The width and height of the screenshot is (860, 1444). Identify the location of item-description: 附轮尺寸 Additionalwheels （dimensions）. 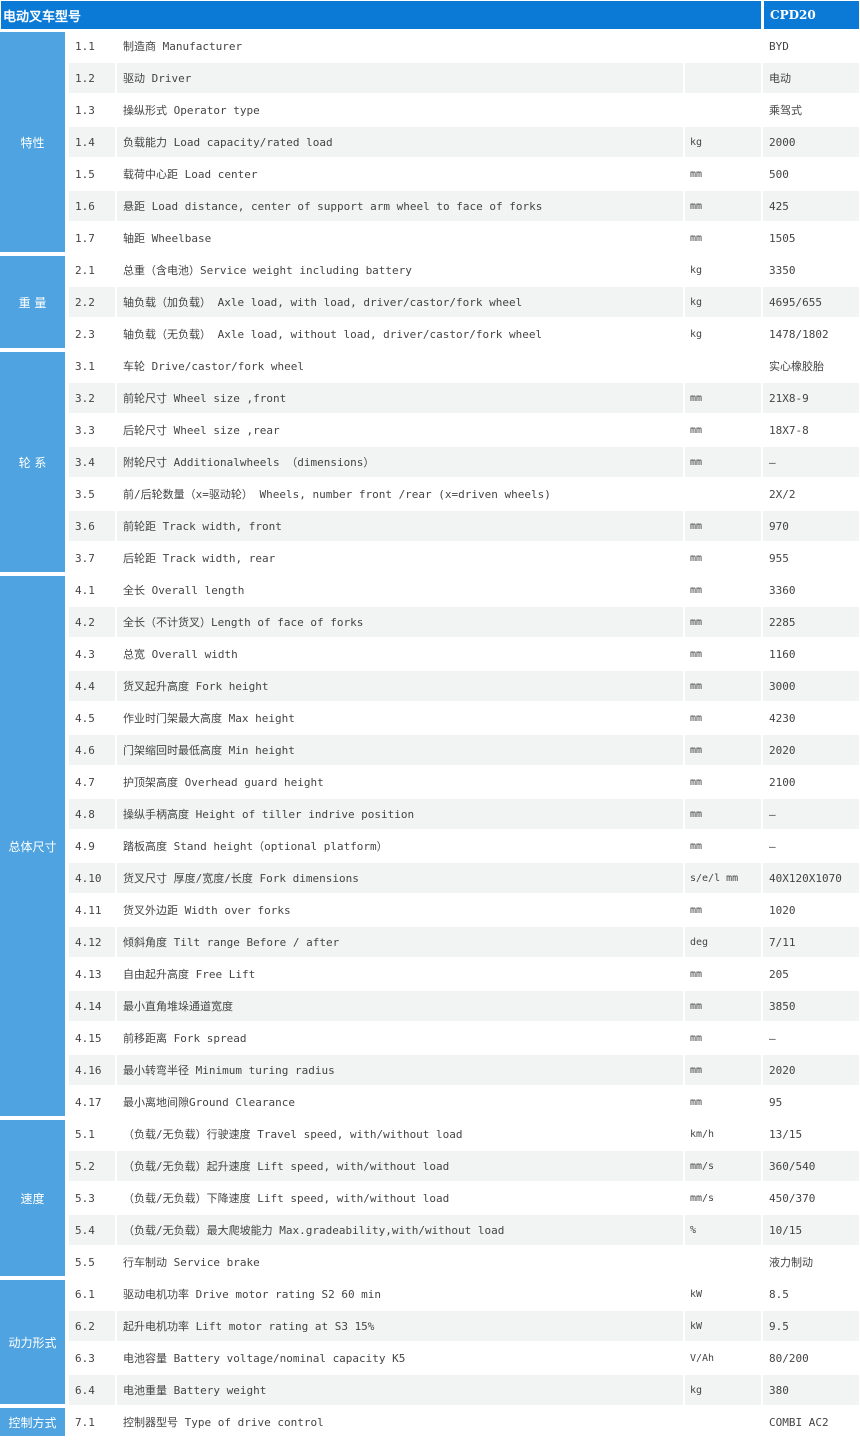
(400, 462).